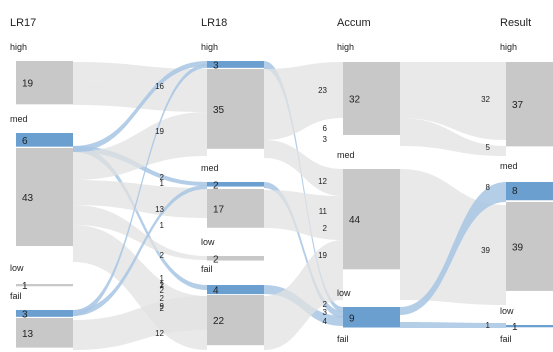 Image resolution: width=553 pixels, height=352 pixels. I want to click on node-value-label: 19, so click(28, 84).